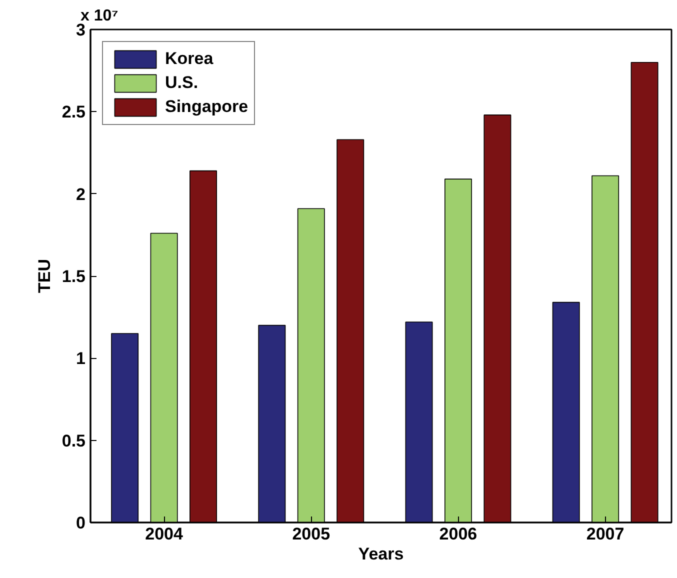 The image size is (677, 578). Describe the element at coordinates (181, 83) in the screenshot. I see `legend-label: U.S.` at that location.